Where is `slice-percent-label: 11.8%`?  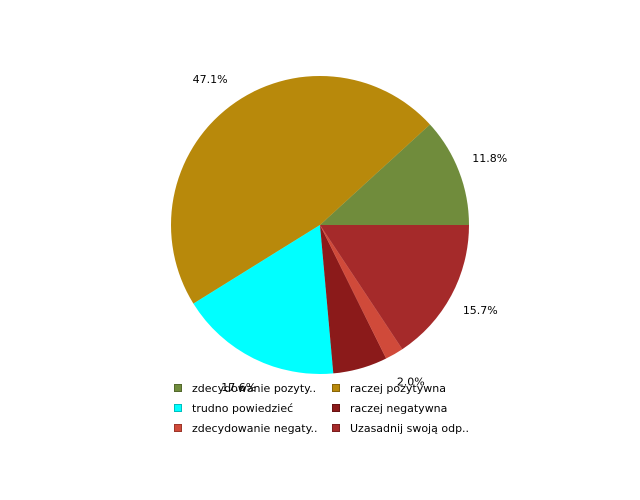
slice-percent-label: 11.8% is located at coordinates (489, 158).